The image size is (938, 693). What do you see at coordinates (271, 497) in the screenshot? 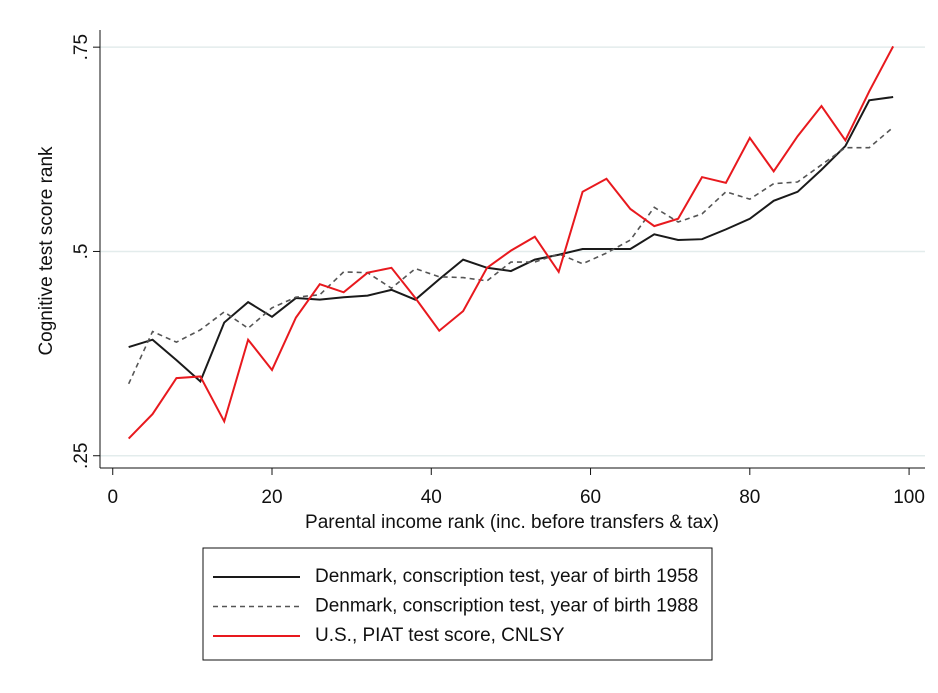
I see `x-tick-label: 20` at bounding box center [271, 497].